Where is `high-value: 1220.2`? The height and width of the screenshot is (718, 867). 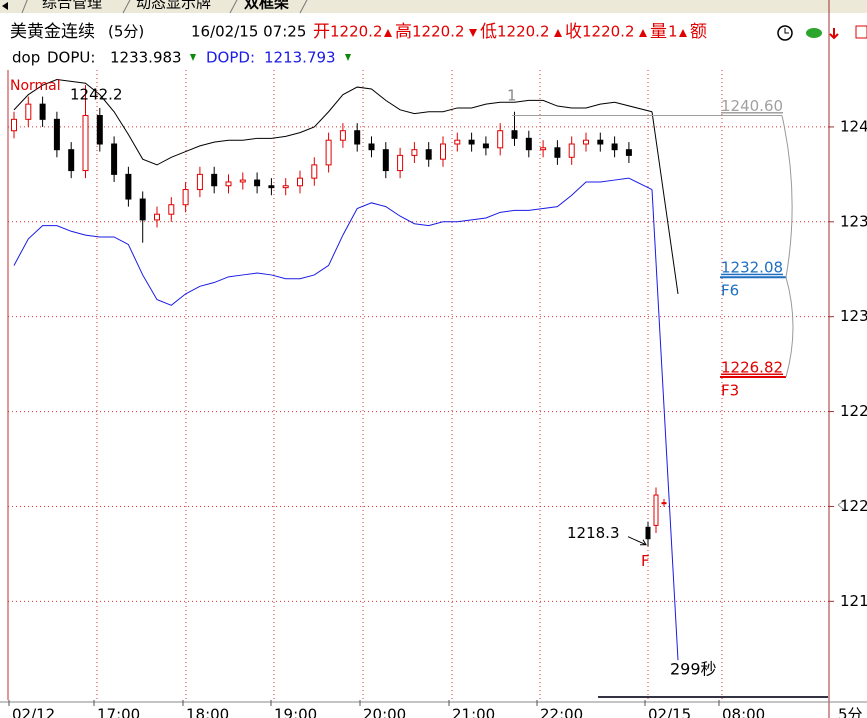 high-value: 1220.2 is located at coordinates (438, 32).